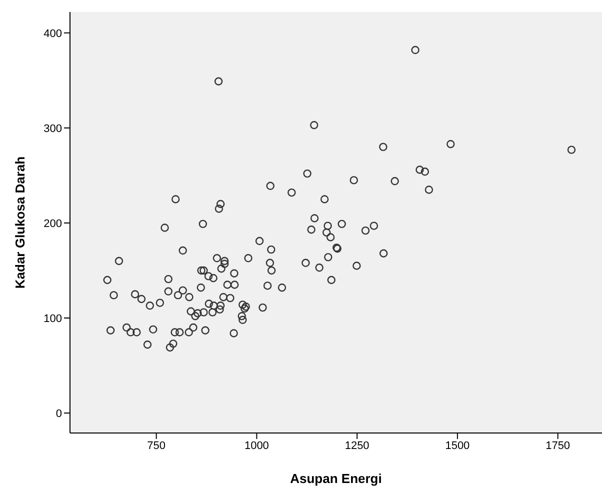  What do you see at coordinates (53, 34) in the screenshot?
I see `y-tick-label: 400` at bounding box center [53, 34].